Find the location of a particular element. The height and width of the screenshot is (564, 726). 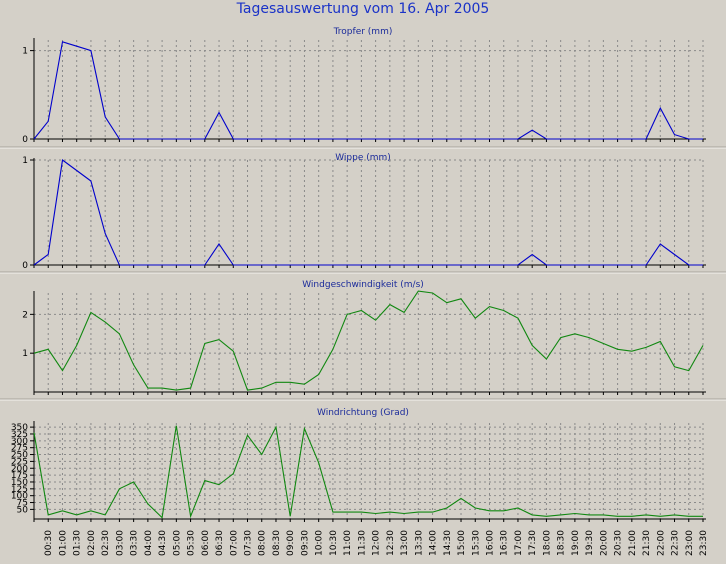

y-tick-label: 300 is located at coordinates (19, 442).